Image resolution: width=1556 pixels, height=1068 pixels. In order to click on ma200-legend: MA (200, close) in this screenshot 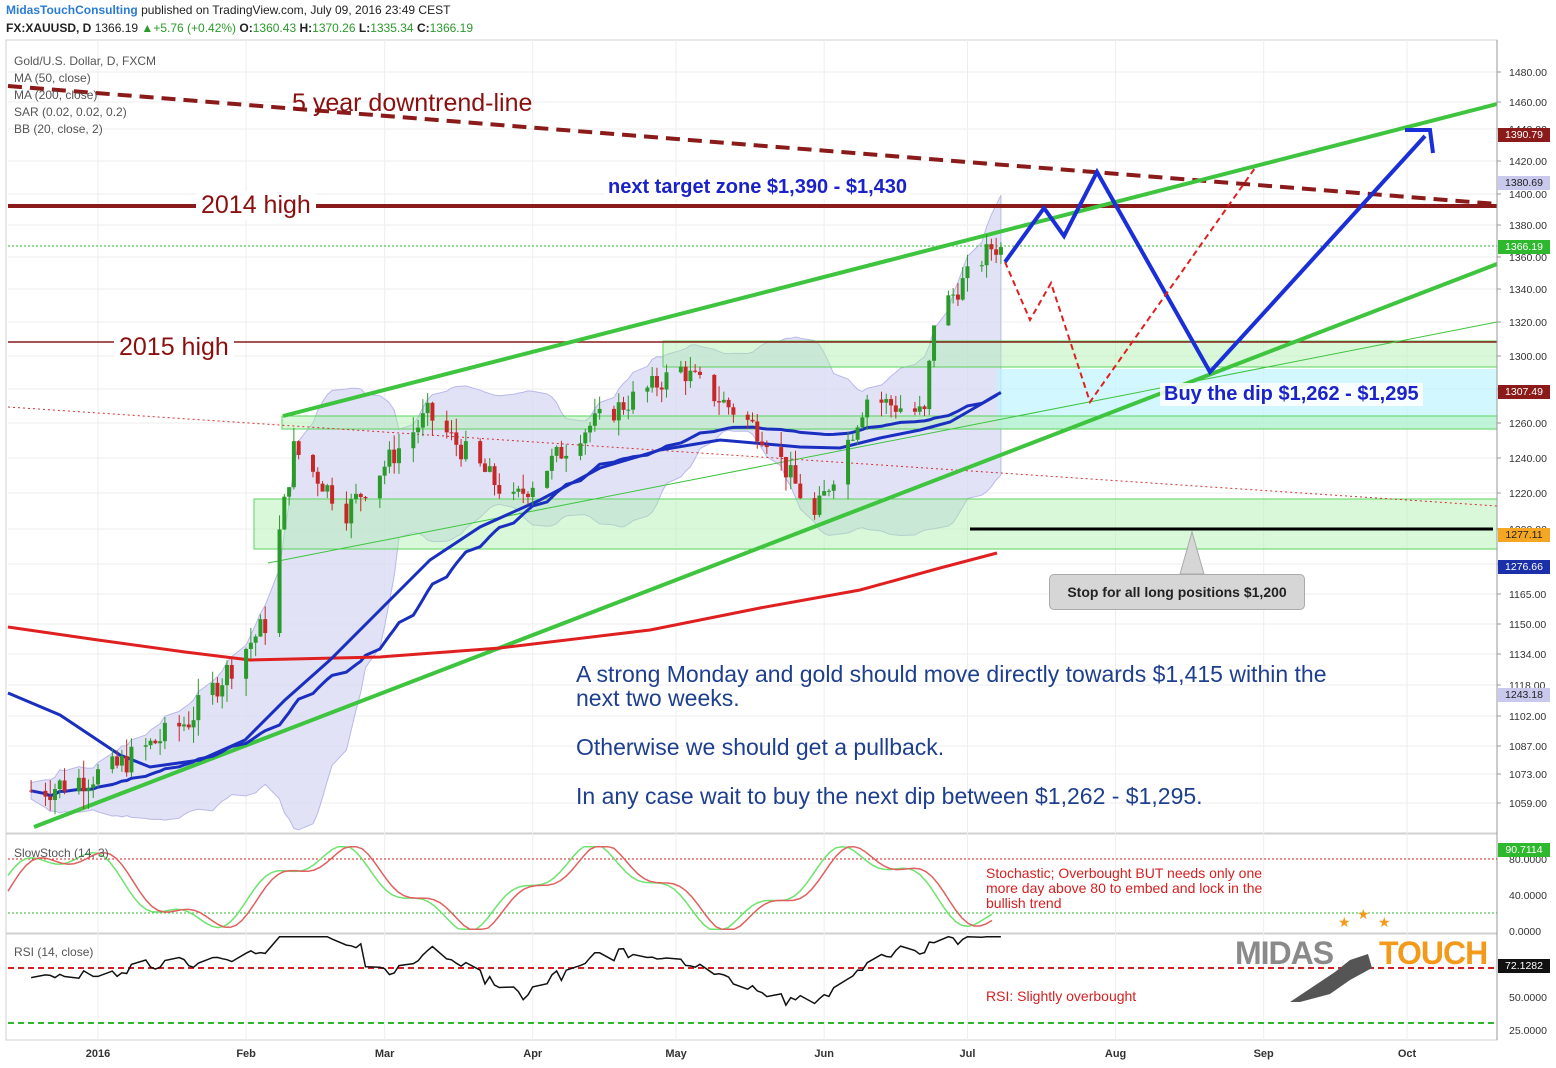, I will do `click(56, 95)`.